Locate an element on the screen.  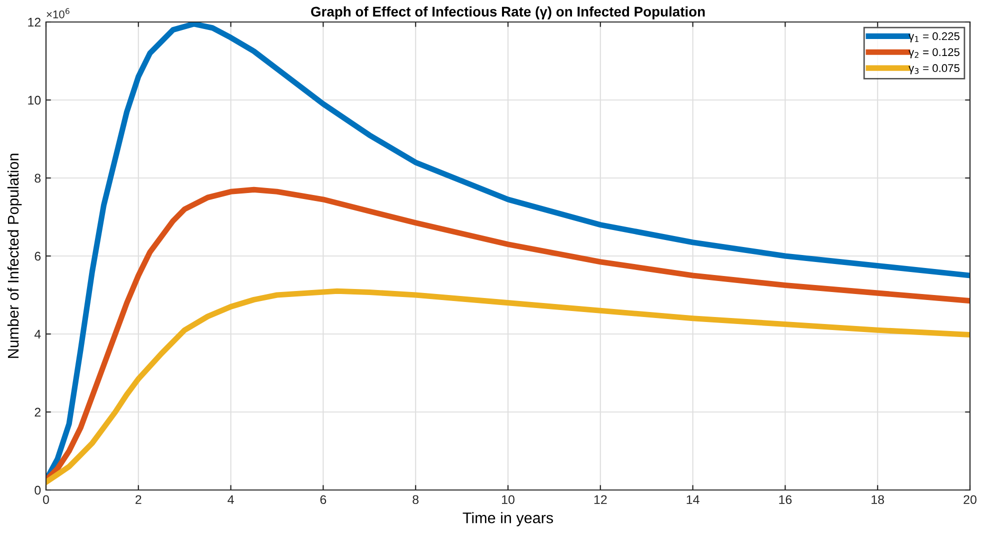
y-tick-label: 6 is located at coordinates (37, 256).